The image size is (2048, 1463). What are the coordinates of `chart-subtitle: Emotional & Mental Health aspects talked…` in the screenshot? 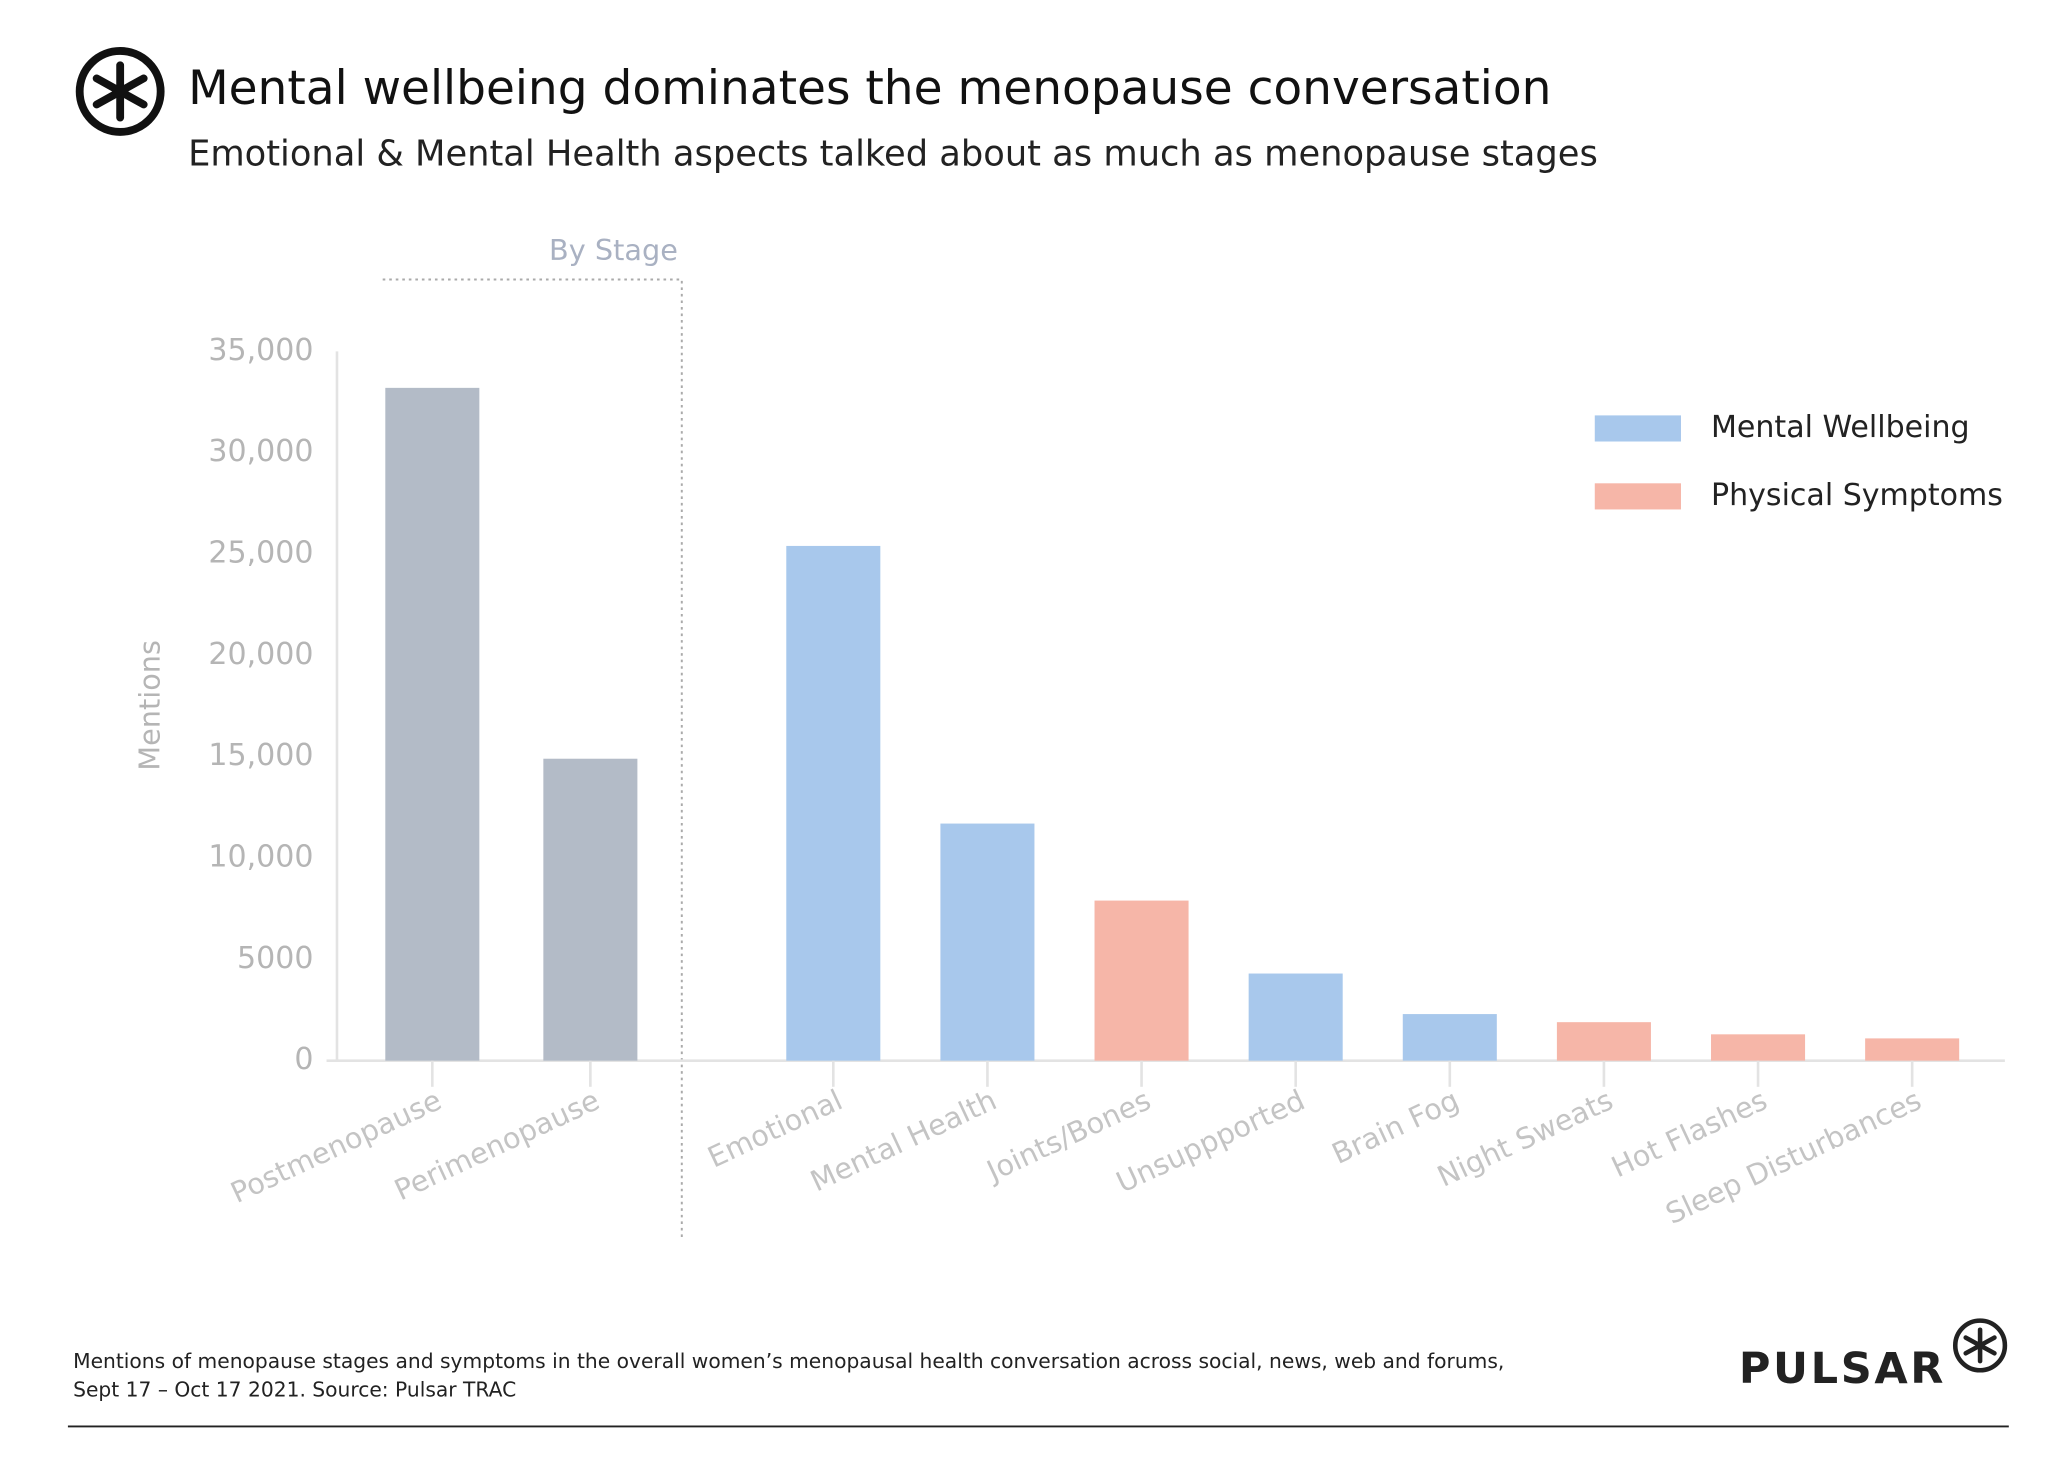 It's located at (893, 153).